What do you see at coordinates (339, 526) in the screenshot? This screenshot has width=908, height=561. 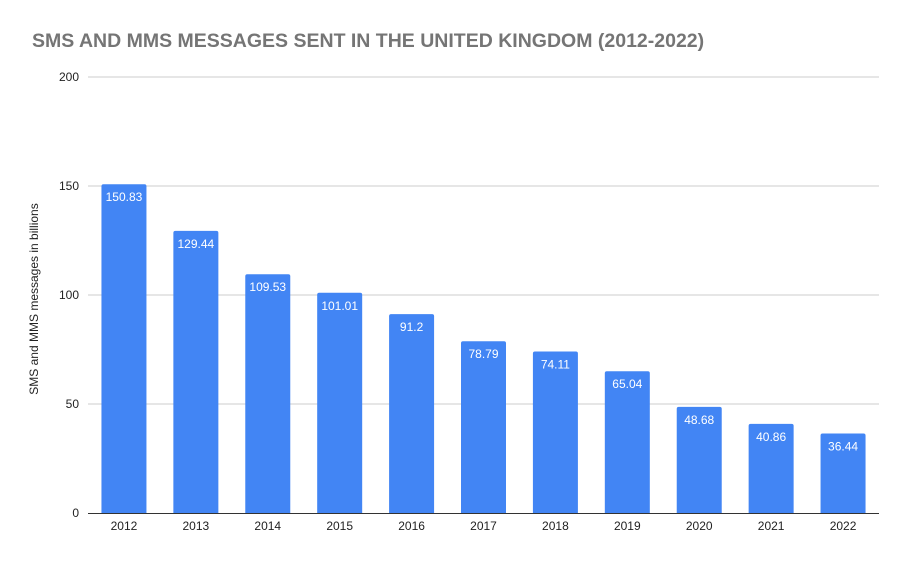 I see `x-tick-label: 2015` at bounding box center [339, 526].